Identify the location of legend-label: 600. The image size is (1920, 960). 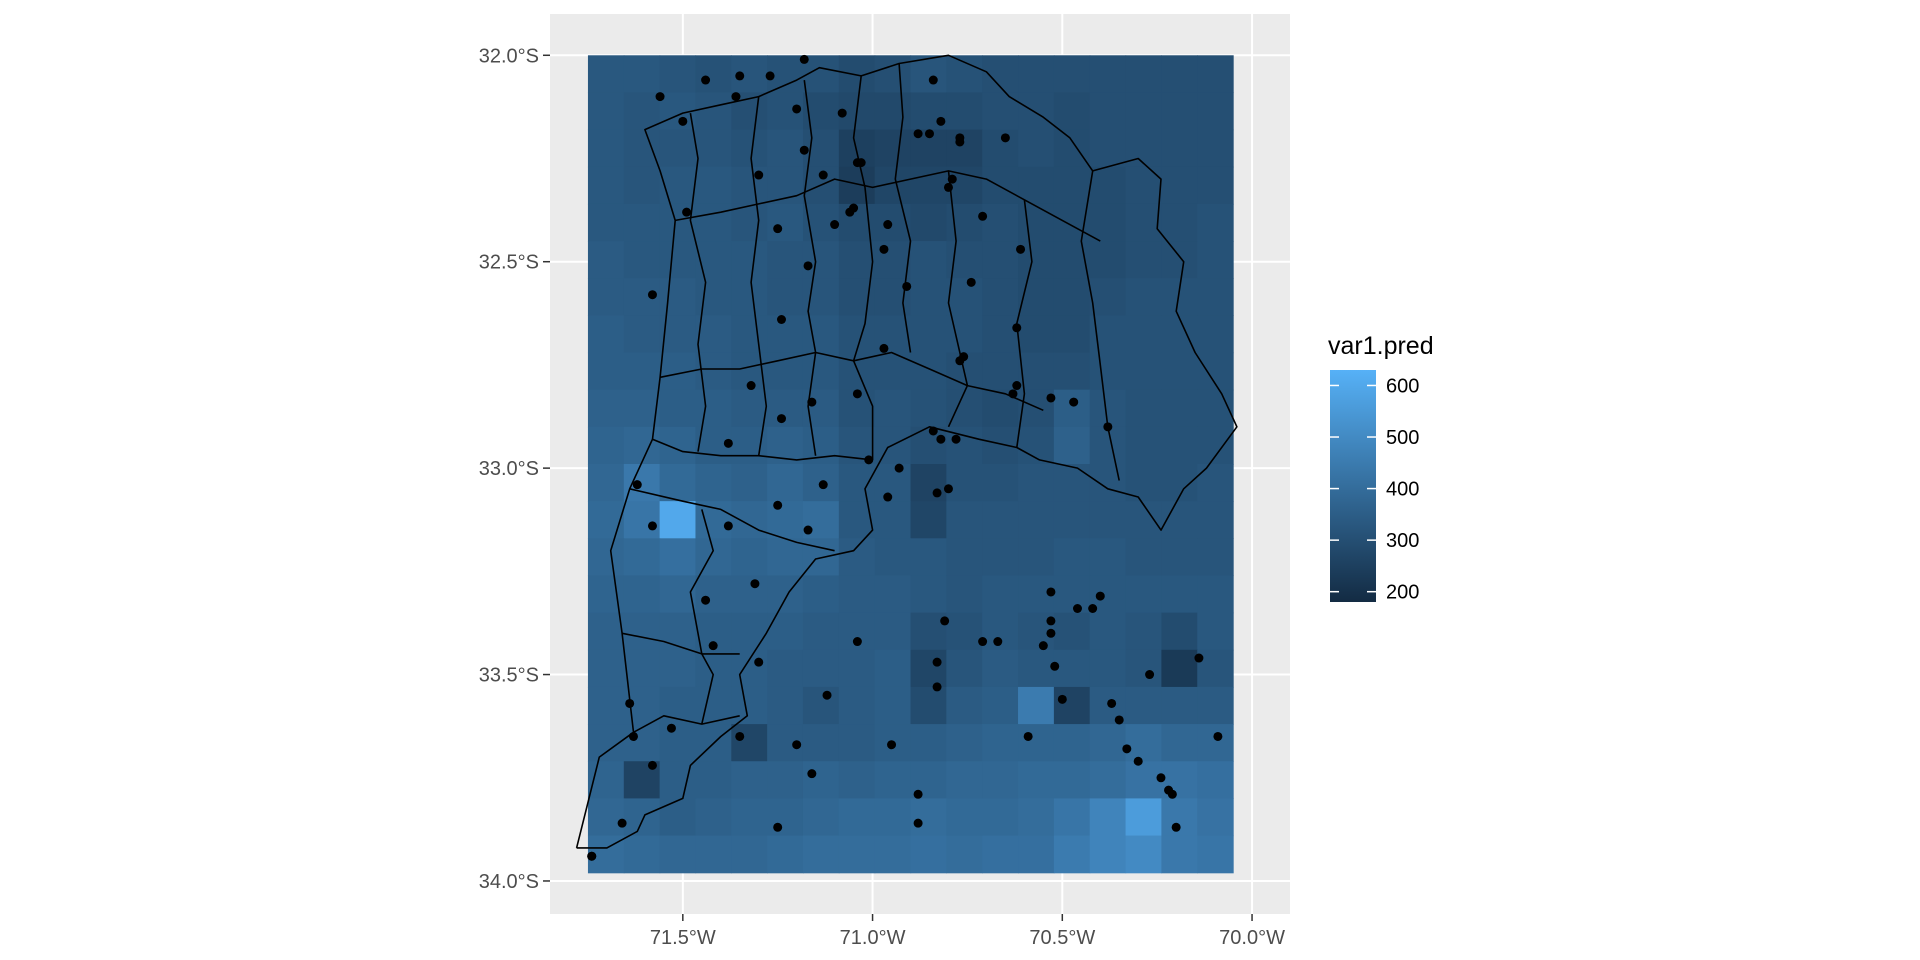
(1402, 386).